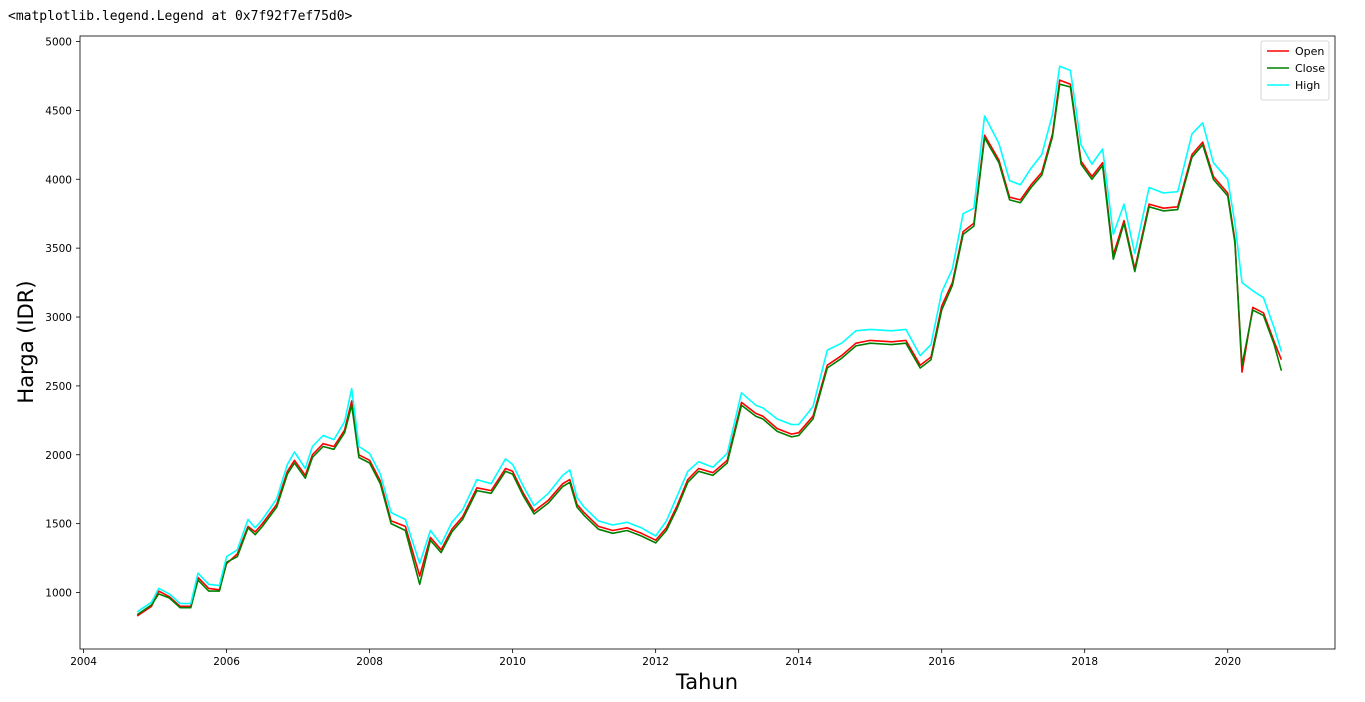  Describe the element at coordinates (655, 662) in the screenshot. I see `x-tick-label: 2012` at that location.